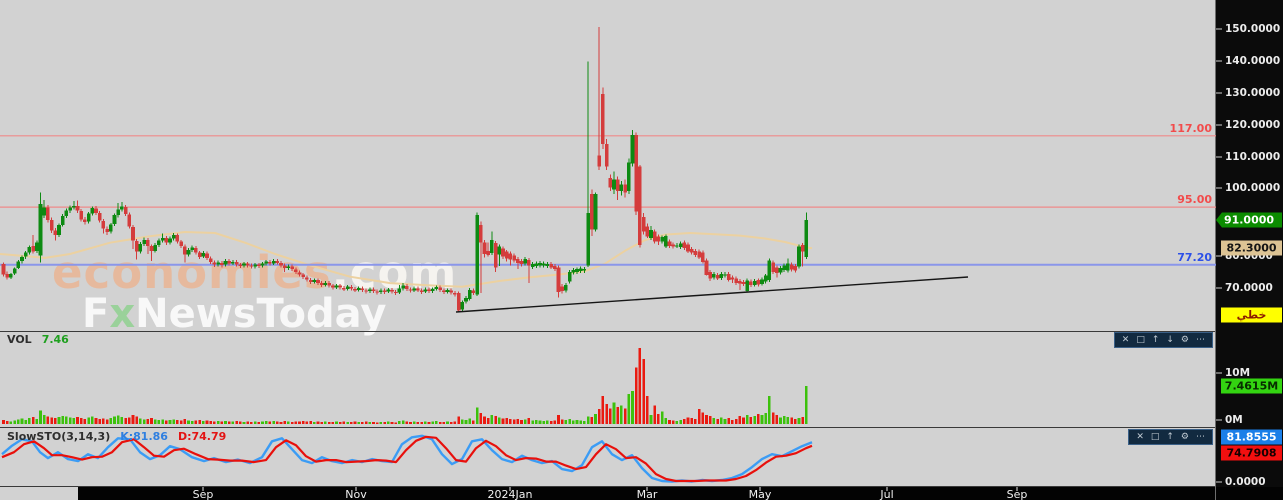 The width and height of the screenshot is (1283, 500). I want to click on price-badge: 82.3000, so click(1251, 248).